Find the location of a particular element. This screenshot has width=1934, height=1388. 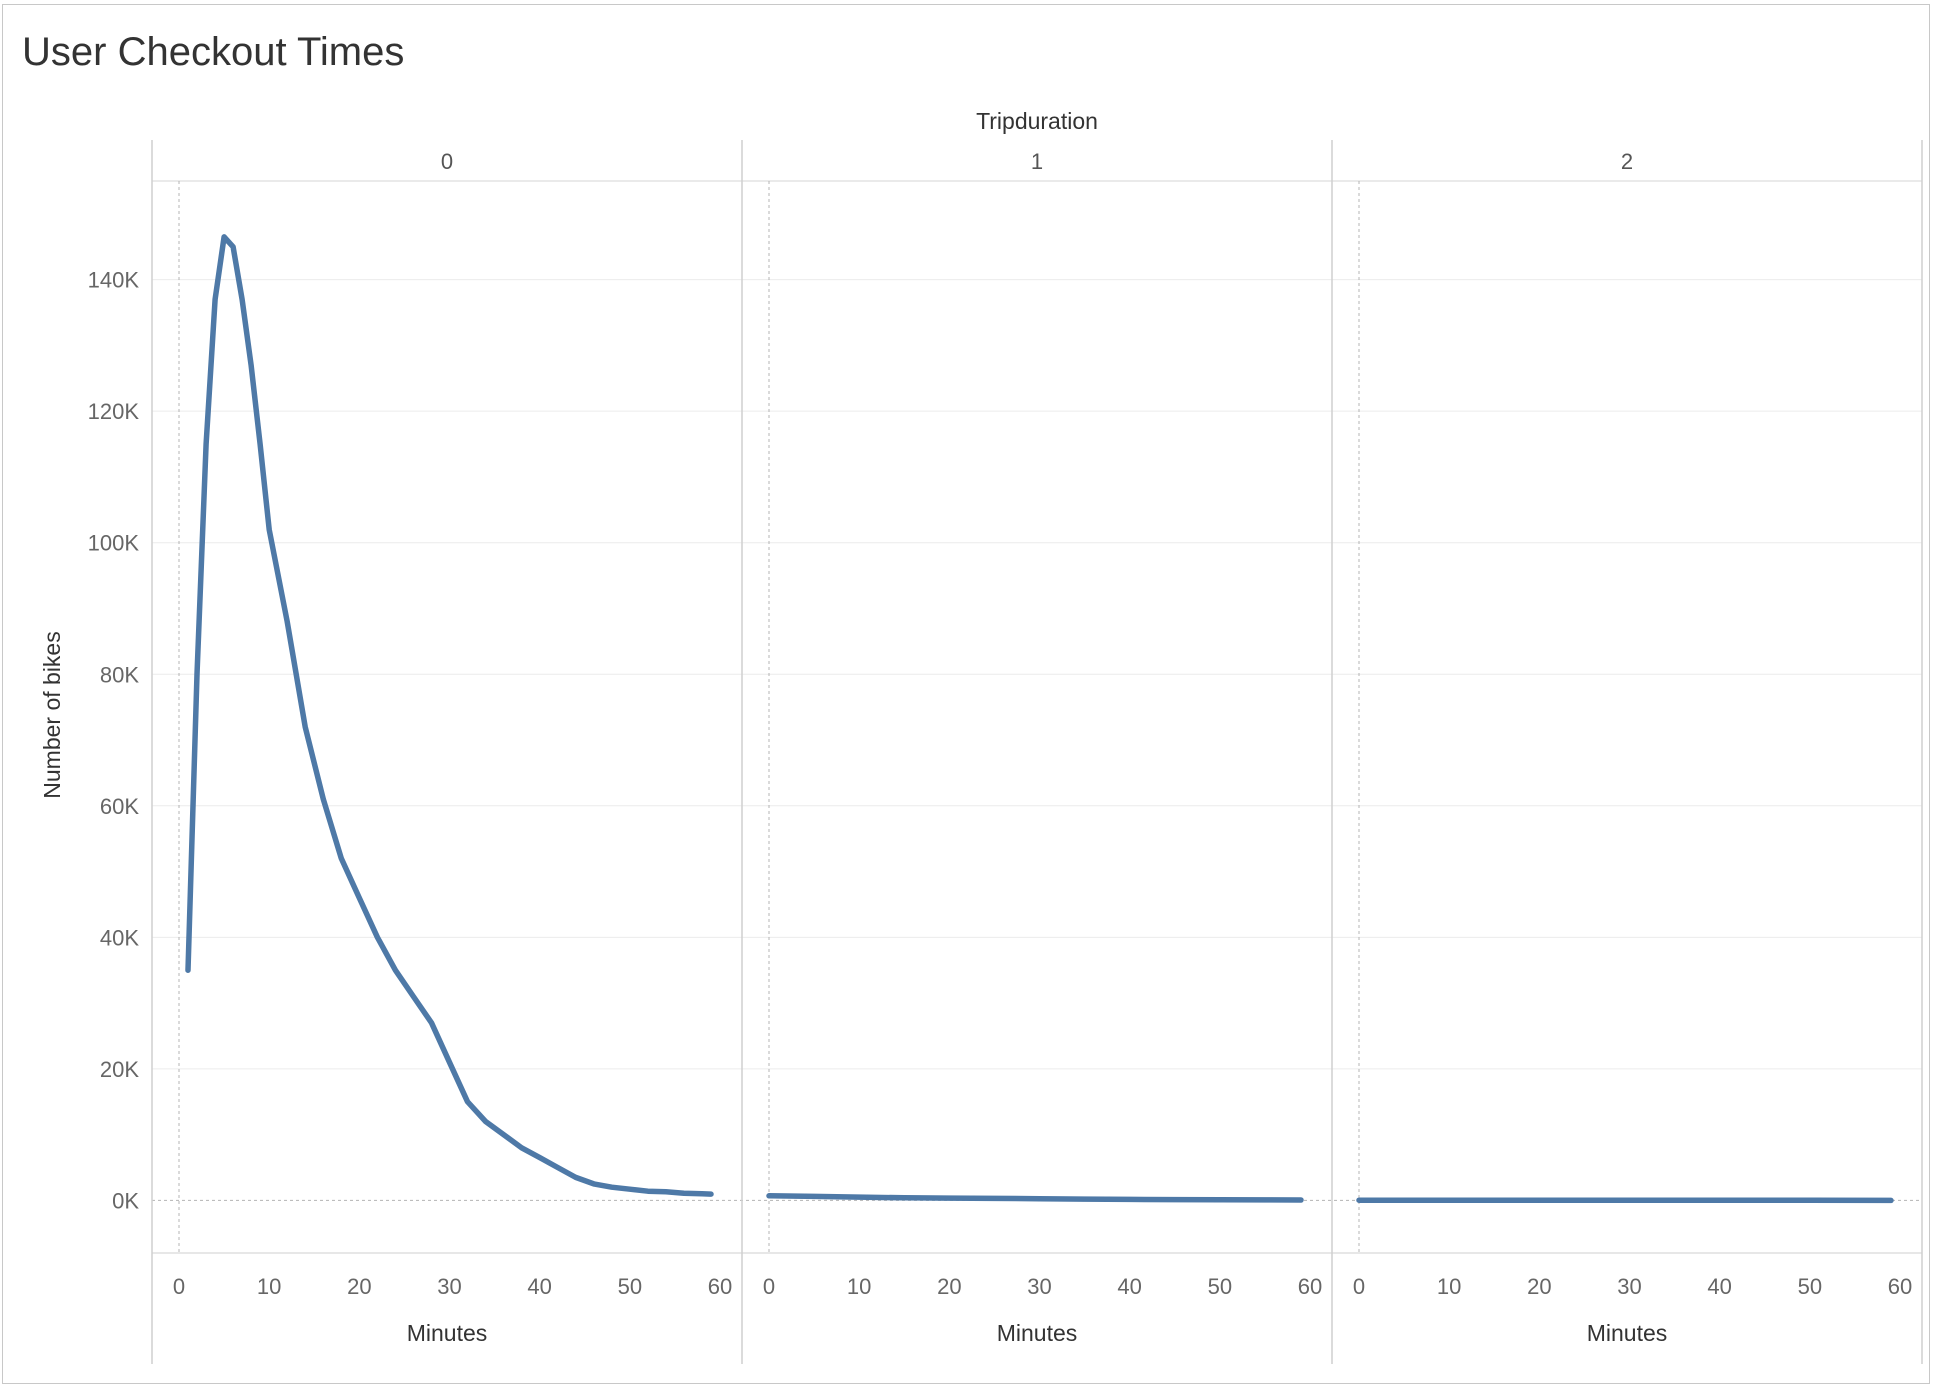

y-tick-label: 60K is located at coordinates (119, 806).